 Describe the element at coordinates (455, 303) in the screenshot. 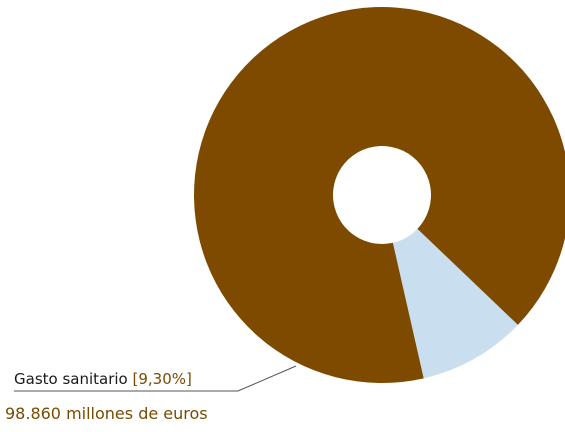

I see `slice-gasto-sanitario` at that location.